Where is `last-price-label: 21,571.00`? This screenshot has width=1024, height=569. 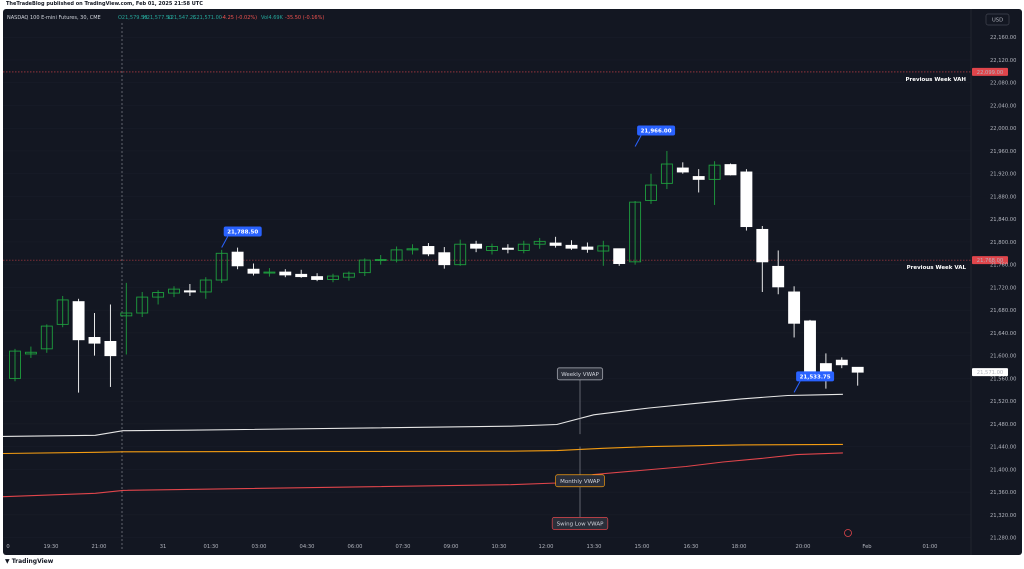 last-price-label: 21,571.00 is located at coordinates (990, 373).